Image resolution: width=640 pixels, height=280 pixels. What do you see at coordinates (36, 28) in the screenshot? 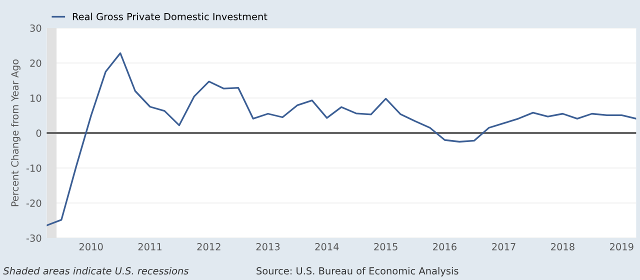
I see `y-tick-label: 30` at bounding box center [36, 28].